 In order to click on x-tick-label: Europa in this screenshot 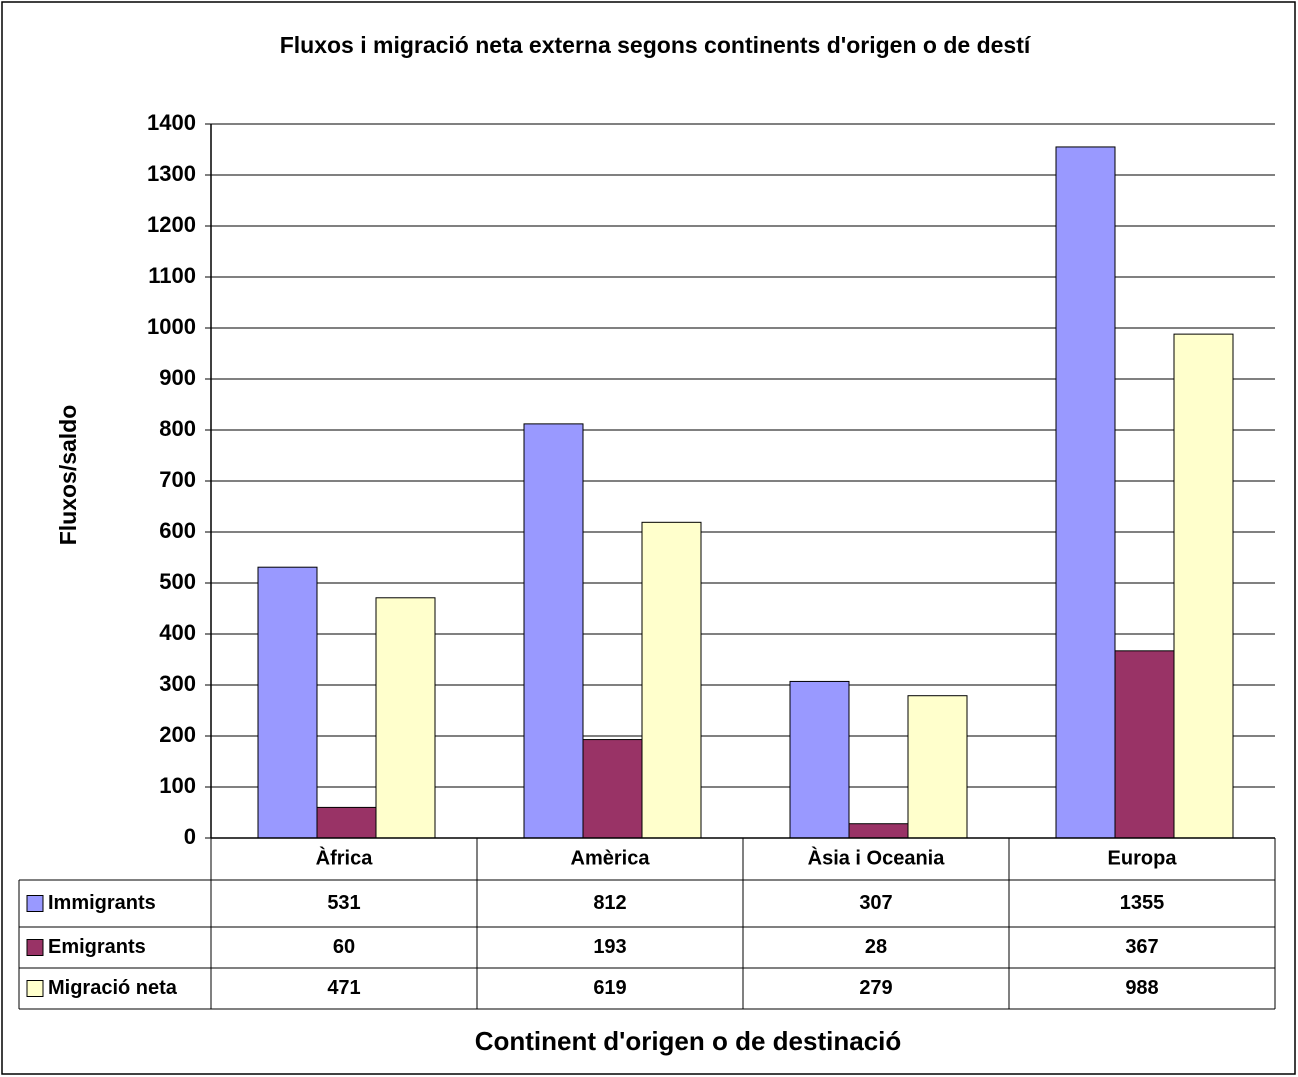, I will do `click(1143, 858)`.